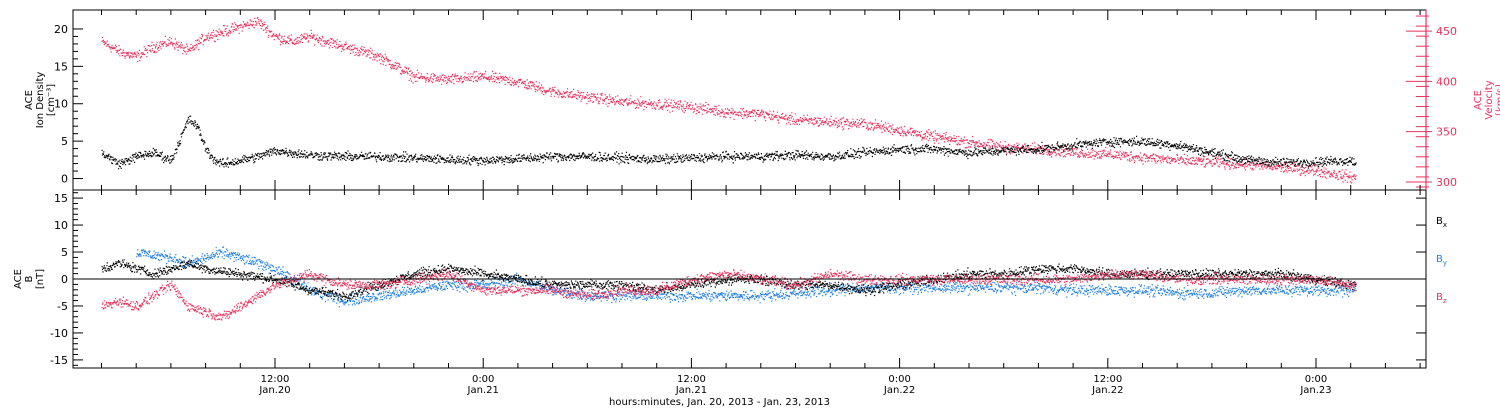  What do you see at coordinates (1446, 31) in the screenshot?
I see `velocity-tick-label: 450` at bounding box center [1446, 31].